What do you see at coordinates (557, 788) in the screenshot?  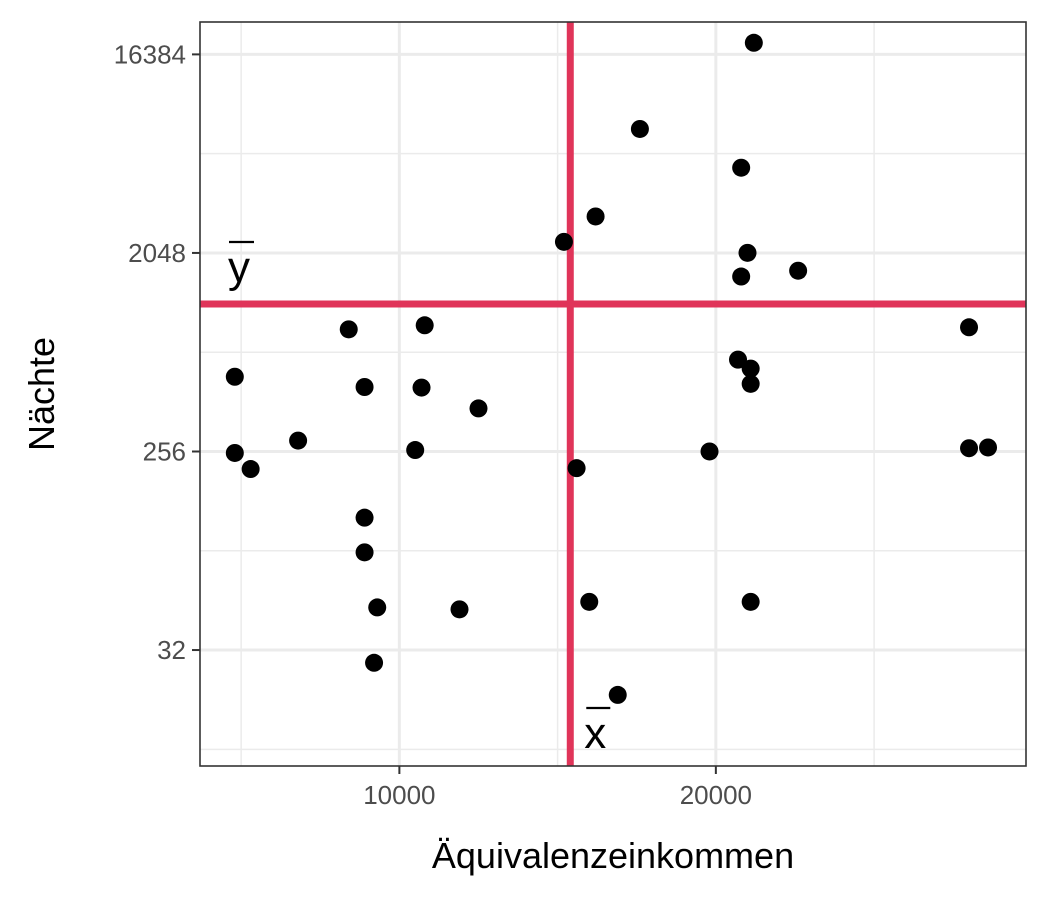 I see `x-axis-ticks: 10000 20000` at bounding box center [557, 788].